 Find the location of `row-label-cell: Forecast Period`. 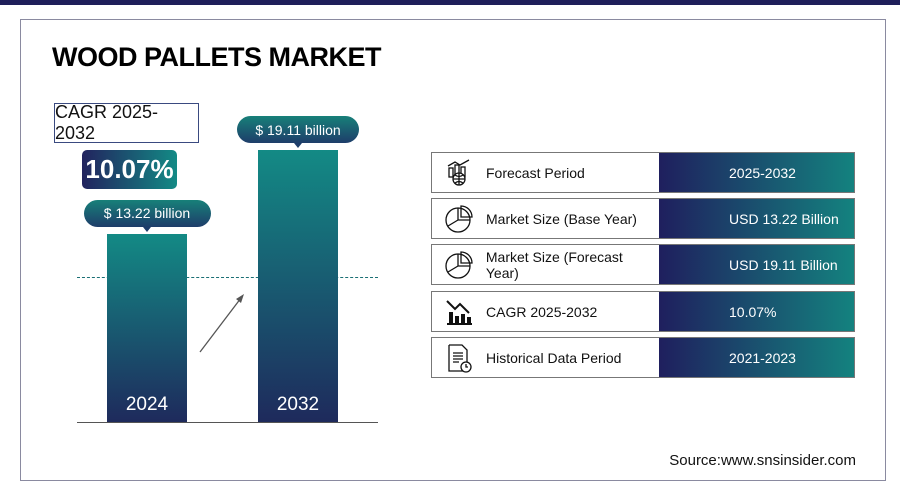

row-label-cell: Forecast Period is located at coordinates (545, 172).